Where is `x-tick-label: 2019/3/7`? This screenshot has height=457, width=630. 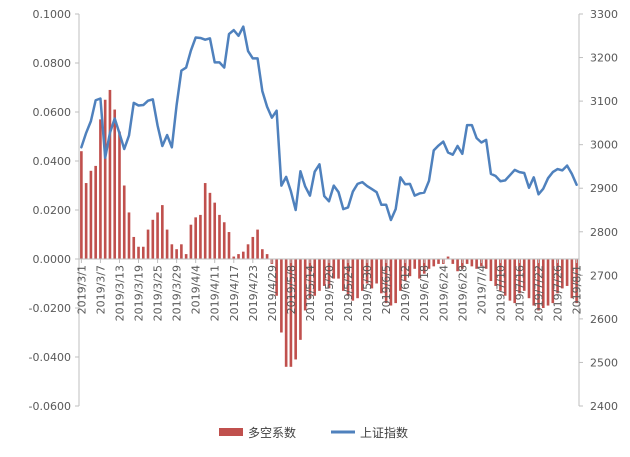
x-tick-label: 2019/3/7 is located at coordinates (100, 289).